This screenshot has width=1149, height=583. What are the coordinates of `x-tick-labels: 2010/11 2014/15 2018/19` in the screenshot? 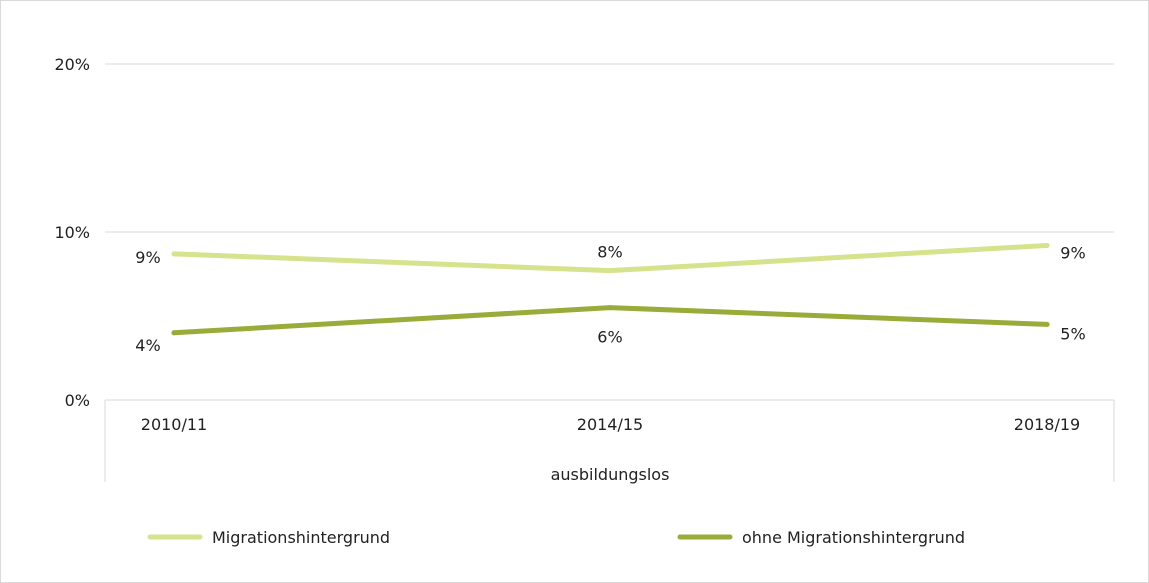 It's located at (610, 424).